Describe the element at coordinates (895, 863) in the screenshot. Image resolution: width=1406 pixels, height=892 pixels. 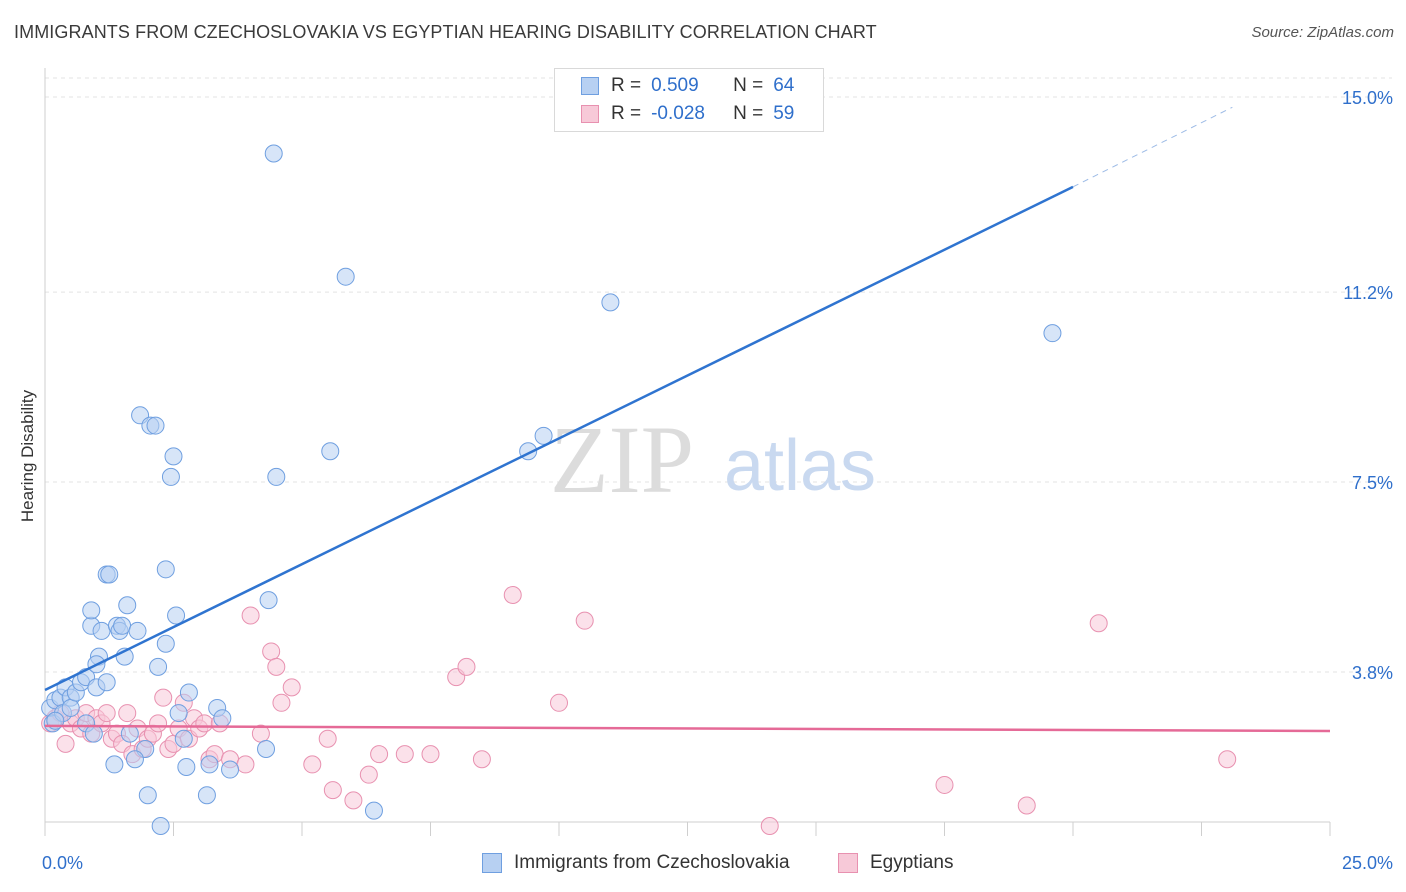
I see `legend-item-egyptians: Egyptians` at that location.